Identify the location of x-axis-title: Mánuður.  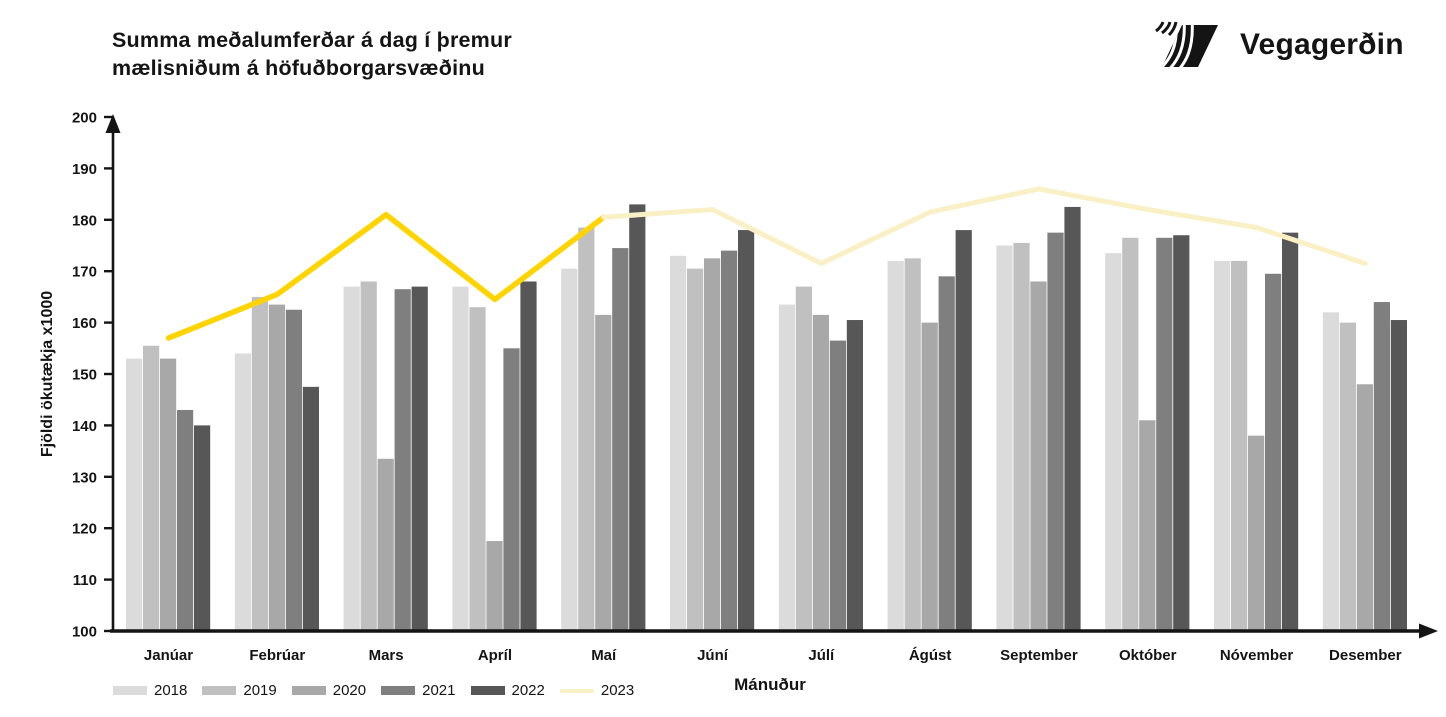
(770, 684).